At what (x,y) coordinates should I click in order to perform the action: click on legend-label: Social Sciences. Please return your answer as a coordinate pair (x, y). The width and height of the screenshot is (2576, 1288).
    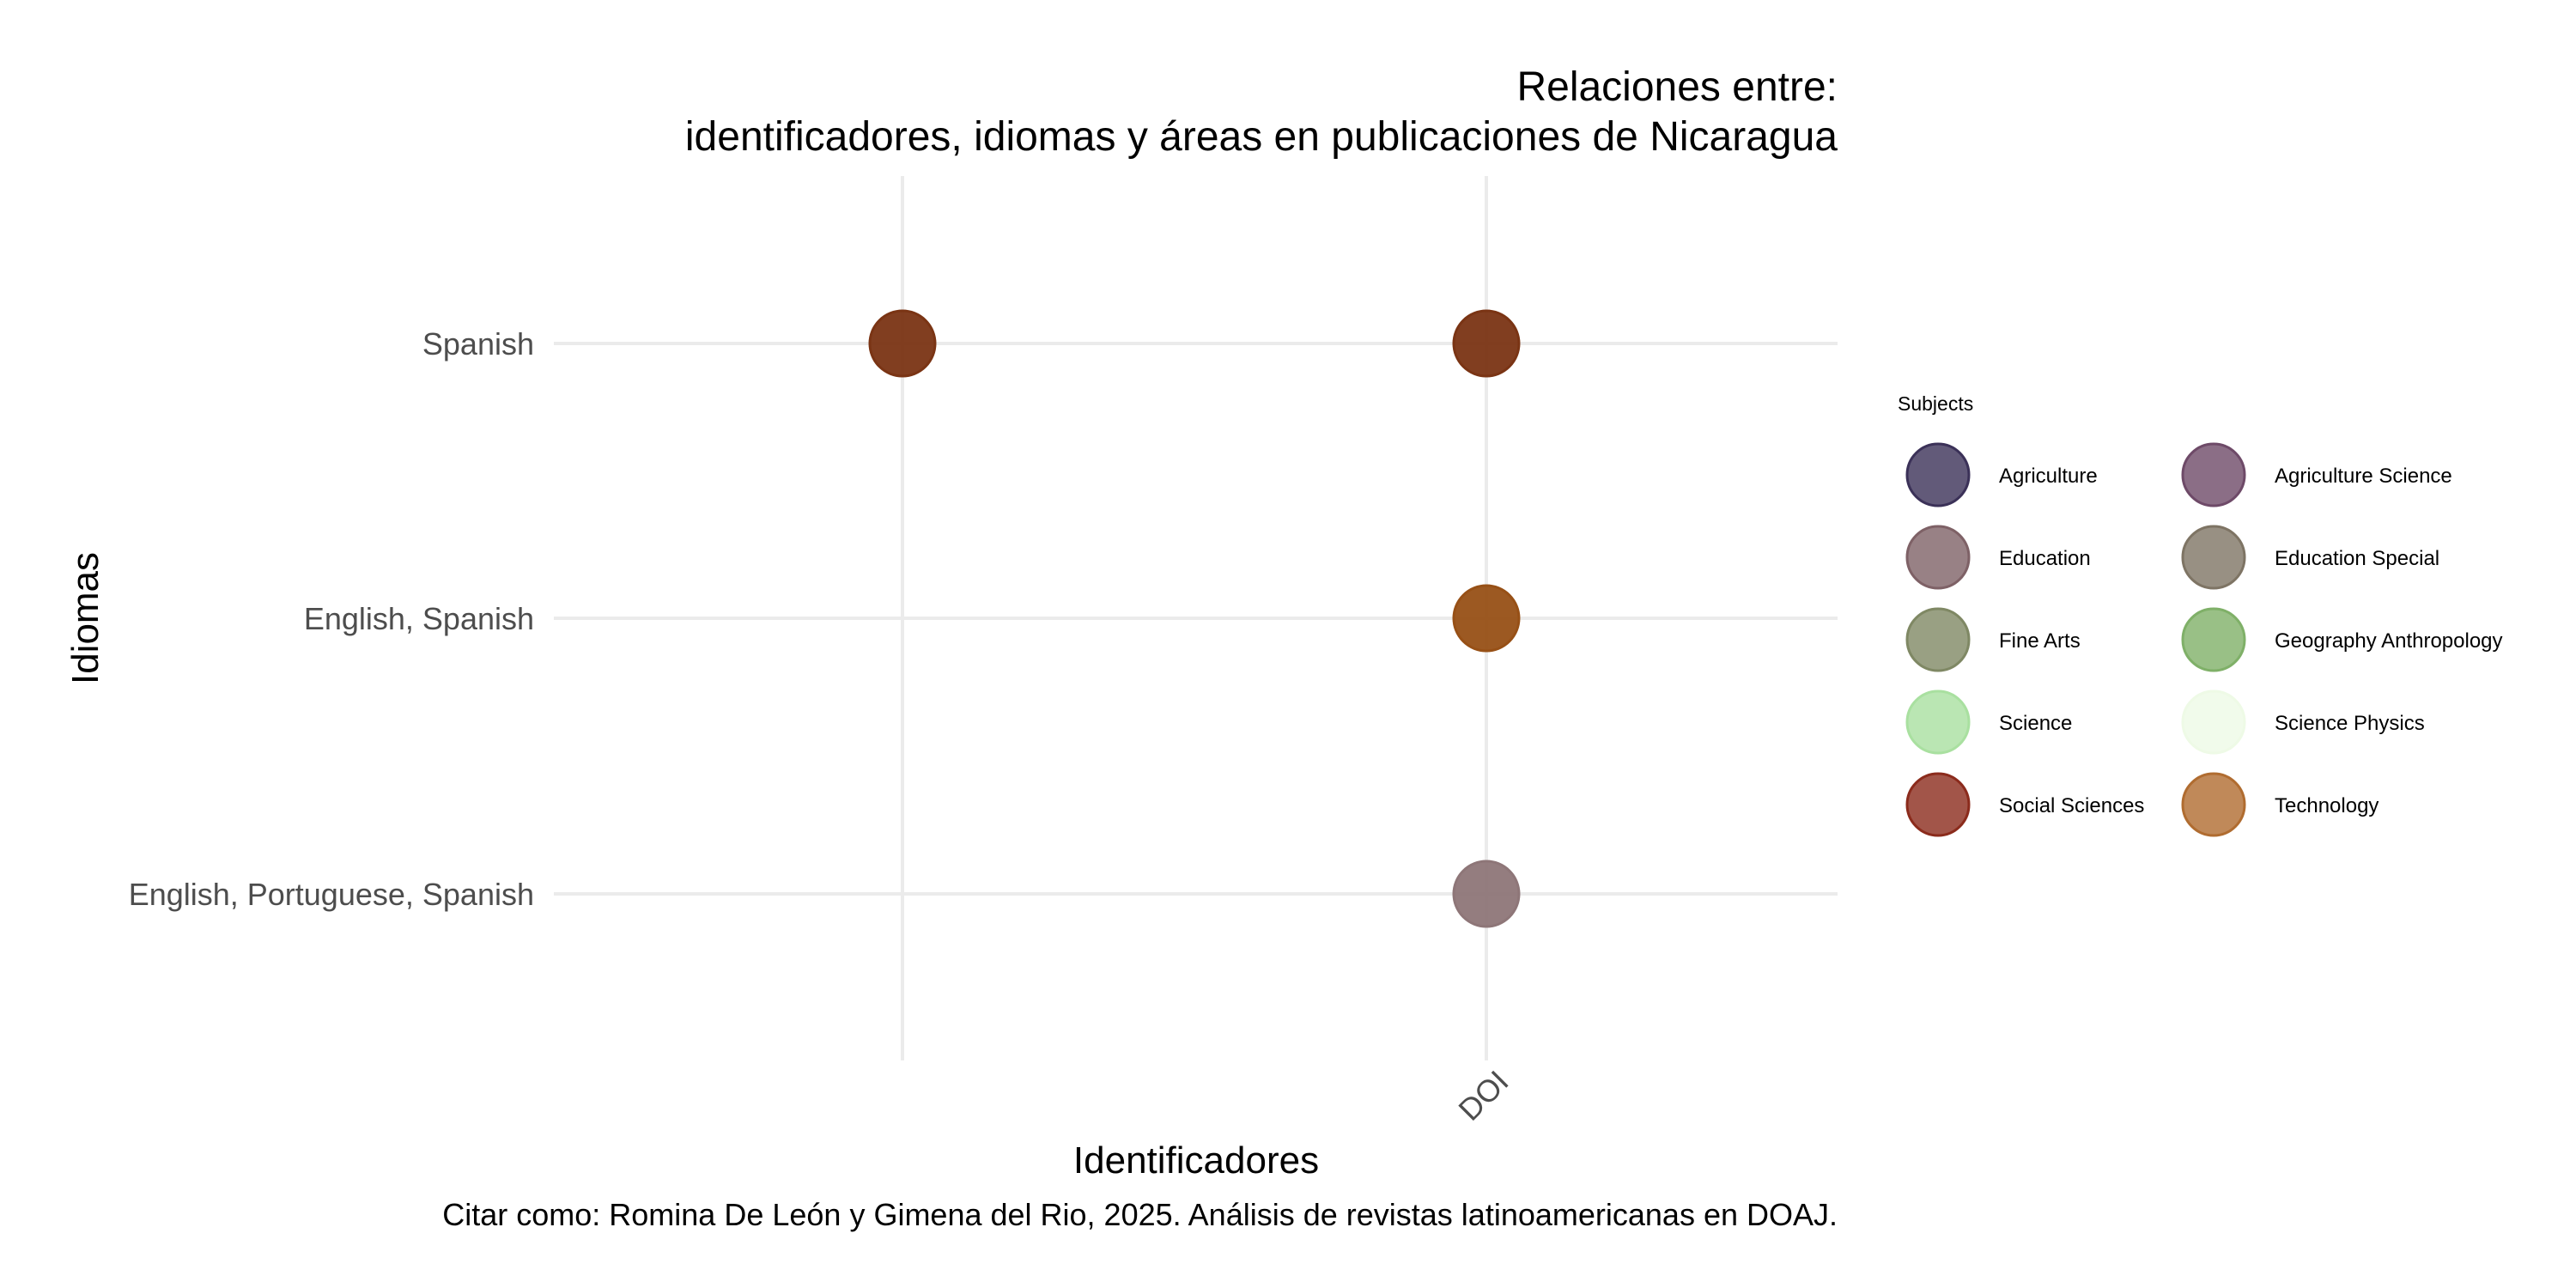
    Looking at the image, I should click on (2071, 806).